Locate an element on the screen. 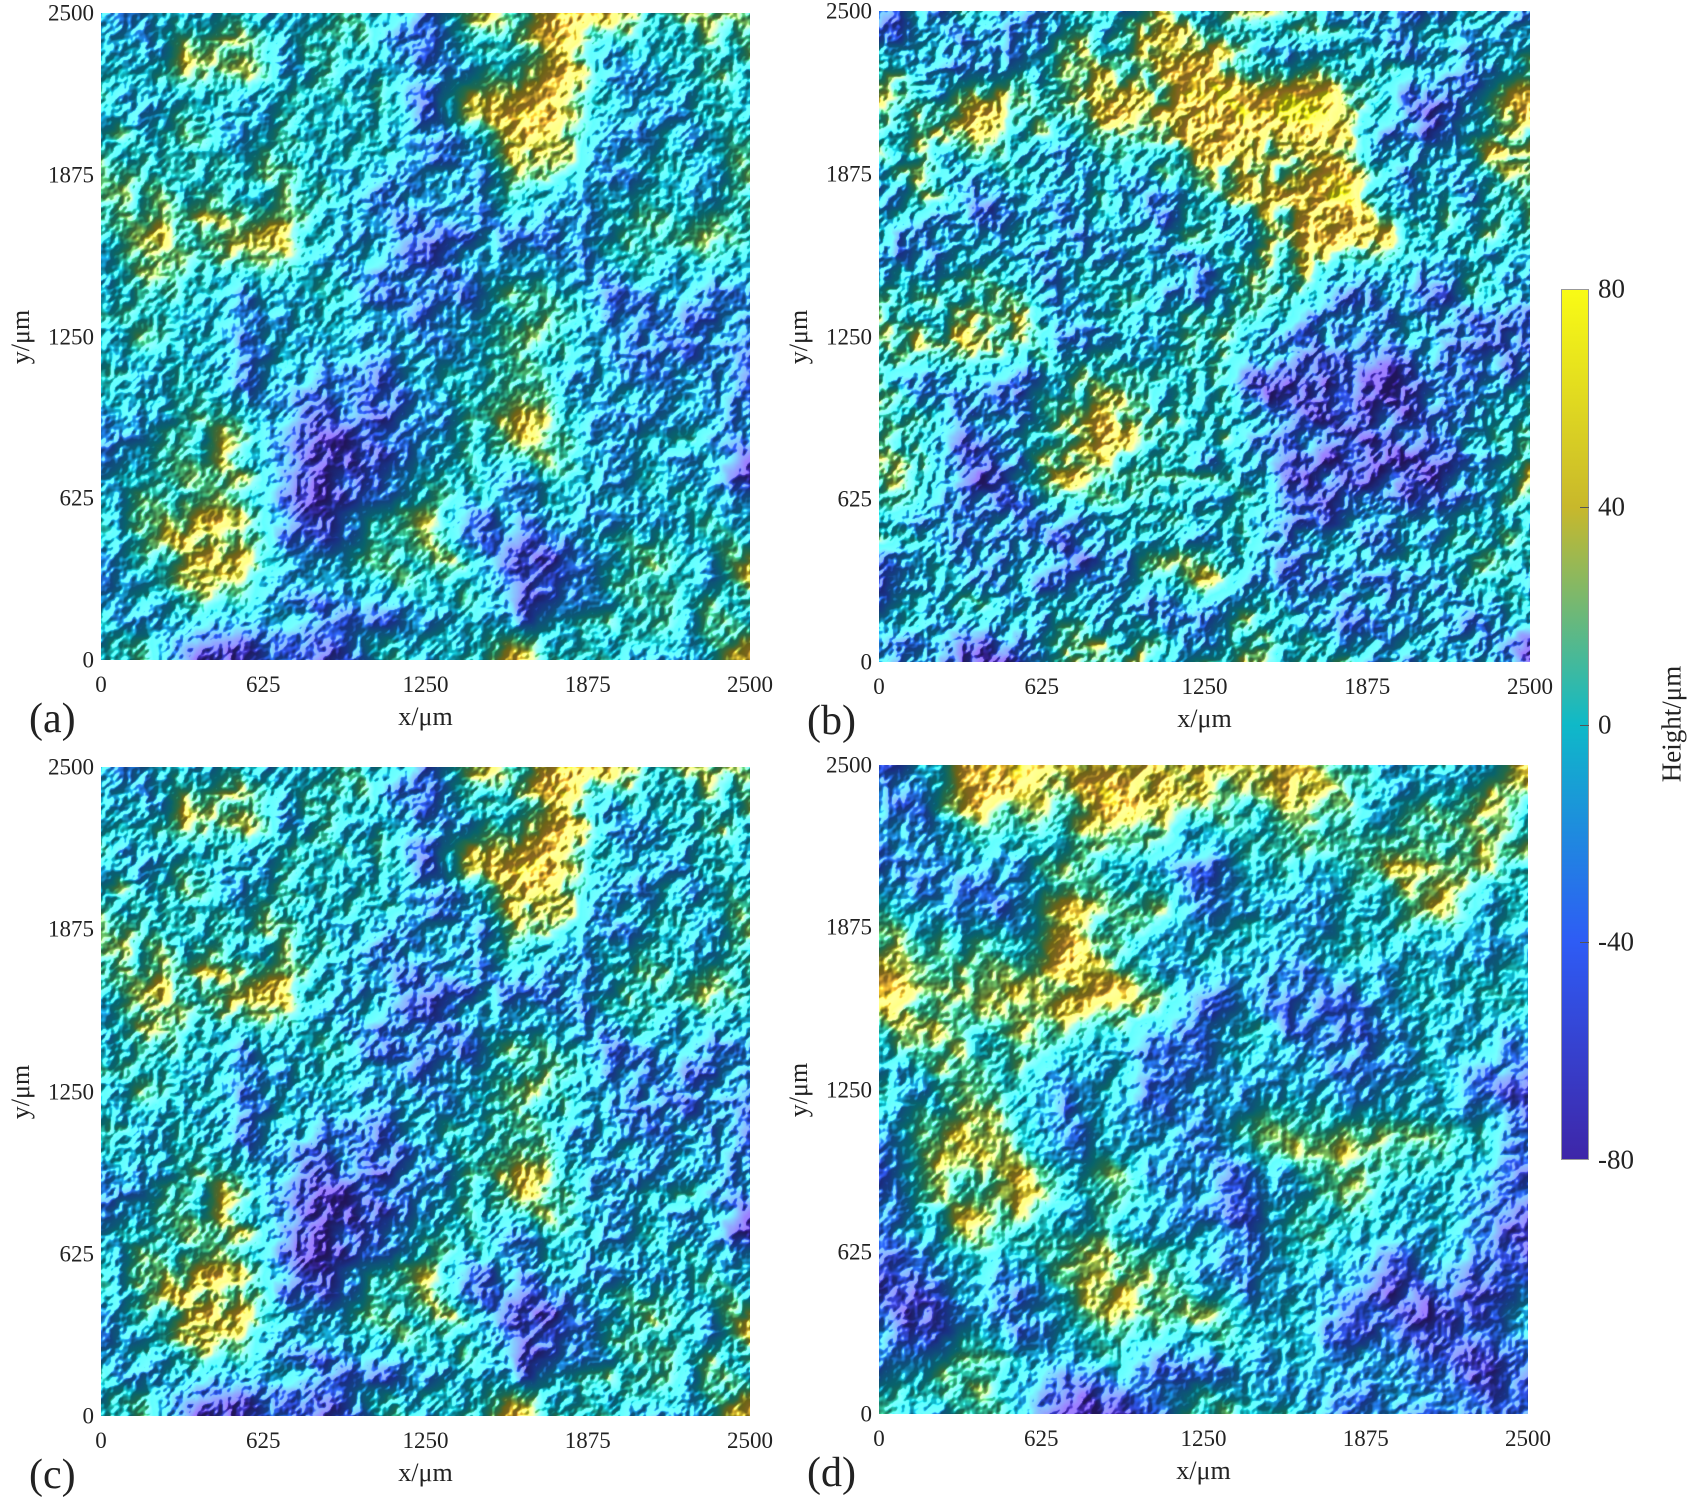 This screenshot has width=1704, height=1507. panel-label: (d) is located at coordinates (831, 1473).